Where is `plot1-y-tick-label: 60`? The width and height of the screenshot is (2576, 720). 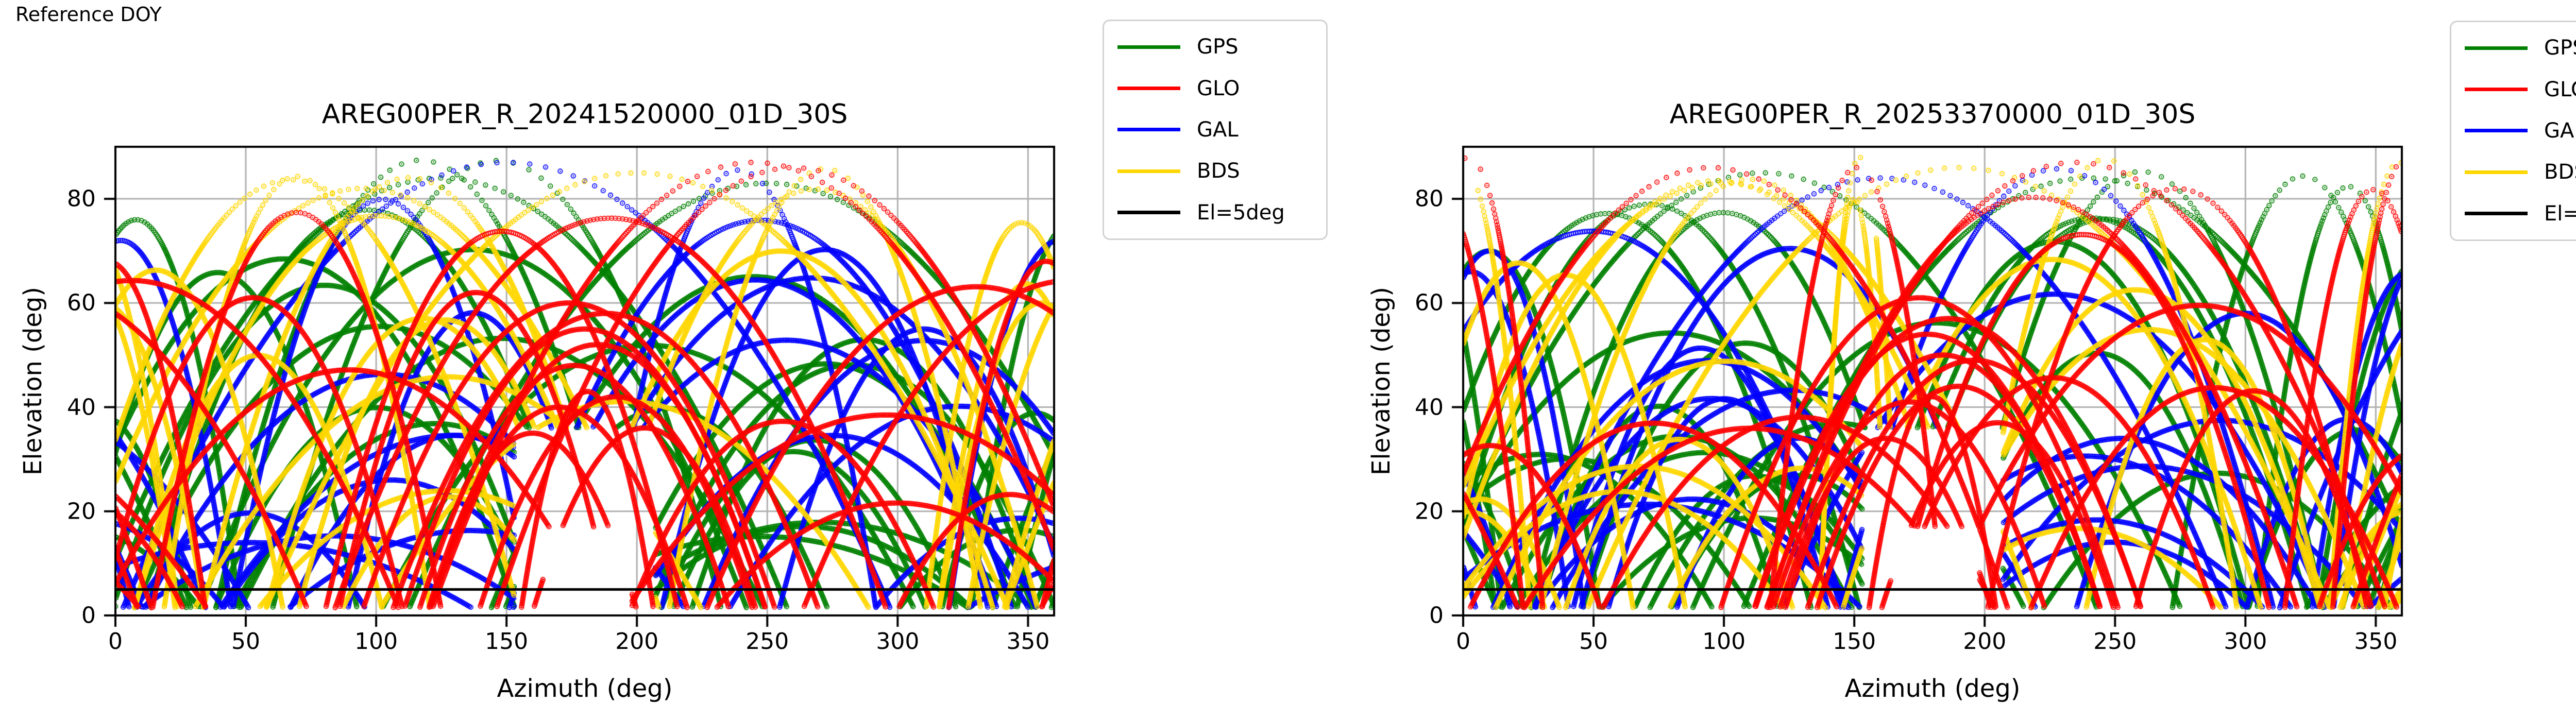
plot1-y-tick-label: 60 is located at coordinates (81, 302).